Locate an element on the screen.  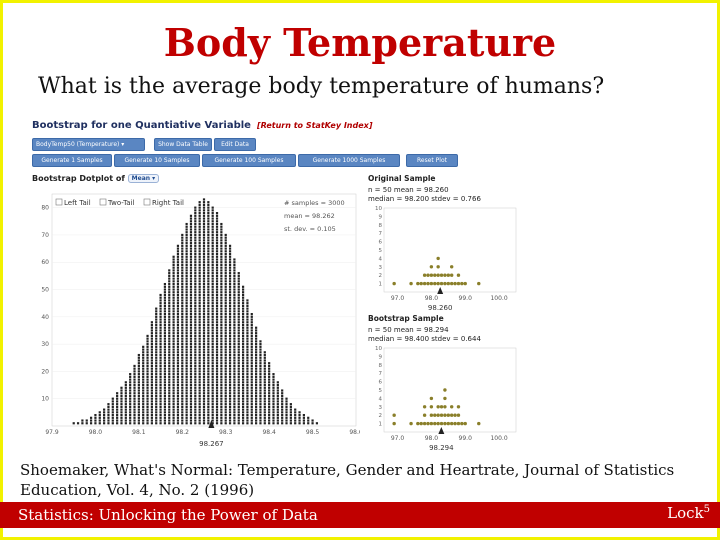
generate-100-button: Generate 100 Samples is located at coordinates (249, 160).